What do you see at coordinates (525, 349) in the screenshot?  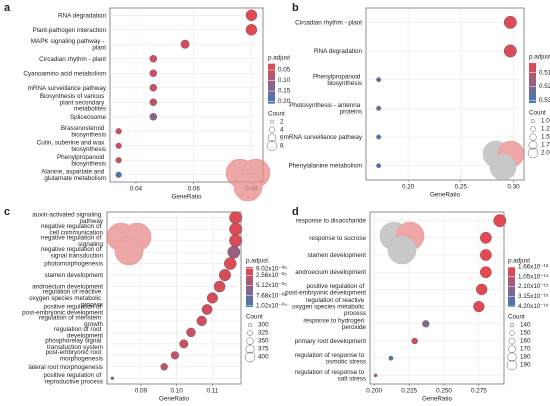 I see `size-key-label: 170` at bounding box center [525, 349].